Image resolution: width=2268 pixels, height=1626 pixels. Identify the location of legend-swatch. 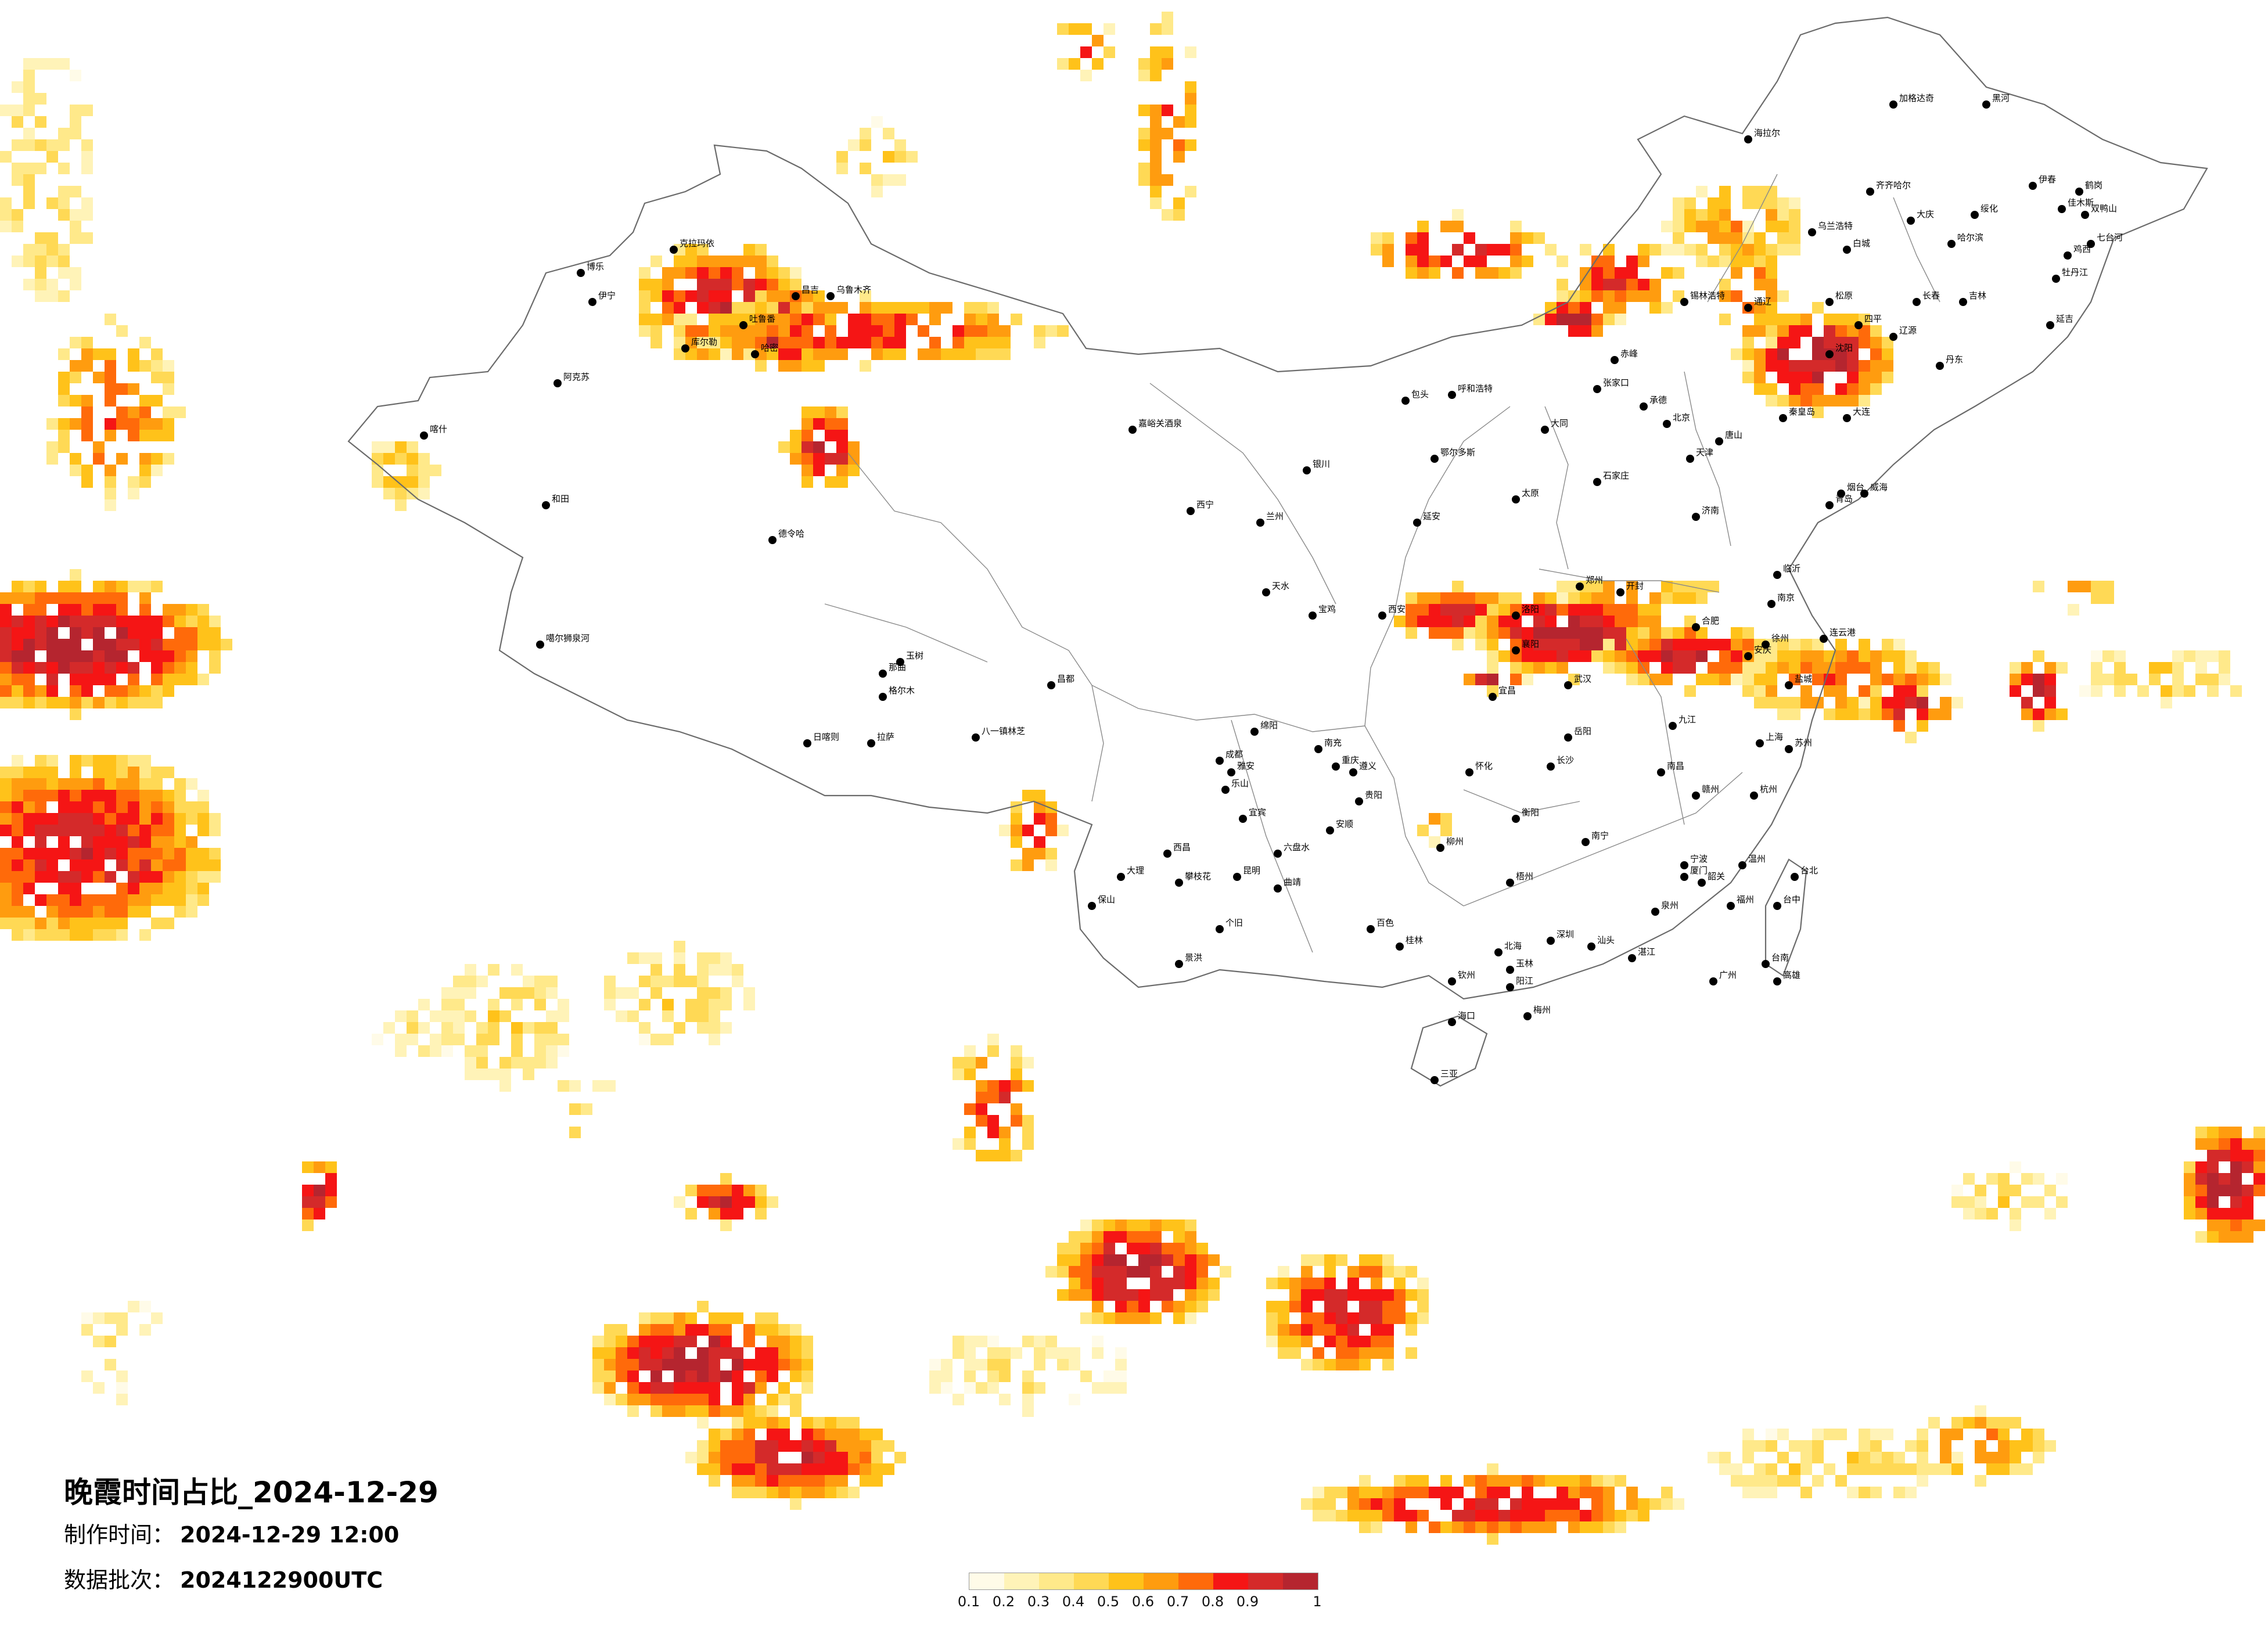
(1300, 1581).